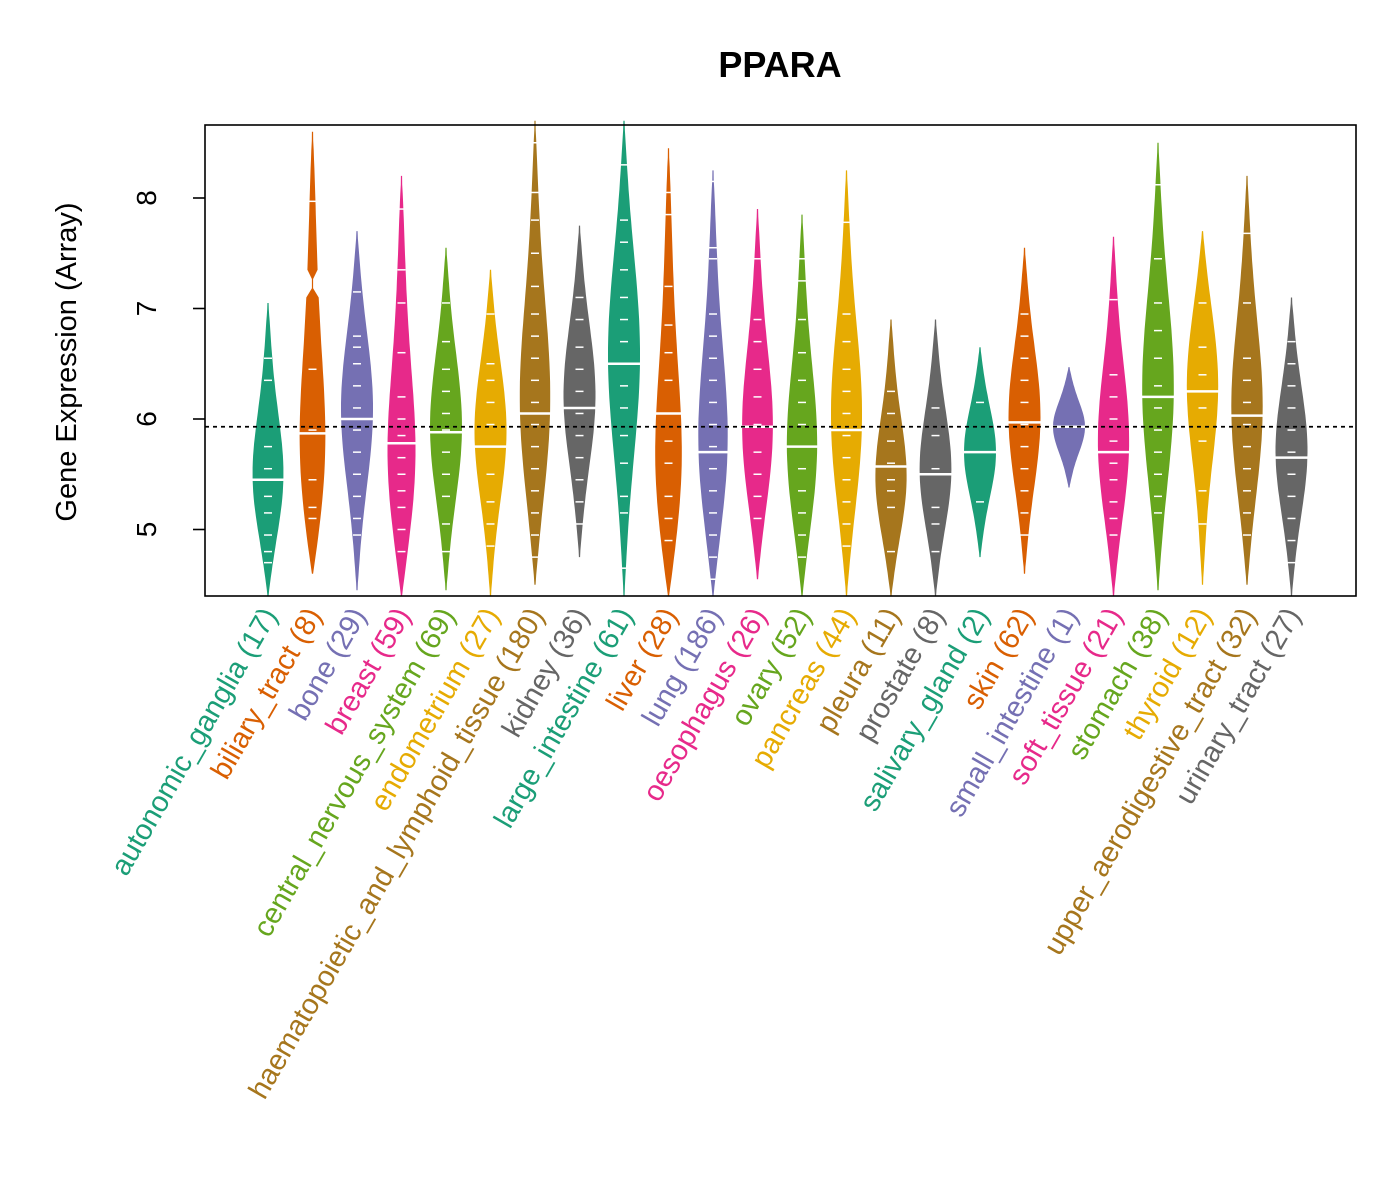  I want to click on violin-upper_aerodigestive_tract, so click(1247, 380).